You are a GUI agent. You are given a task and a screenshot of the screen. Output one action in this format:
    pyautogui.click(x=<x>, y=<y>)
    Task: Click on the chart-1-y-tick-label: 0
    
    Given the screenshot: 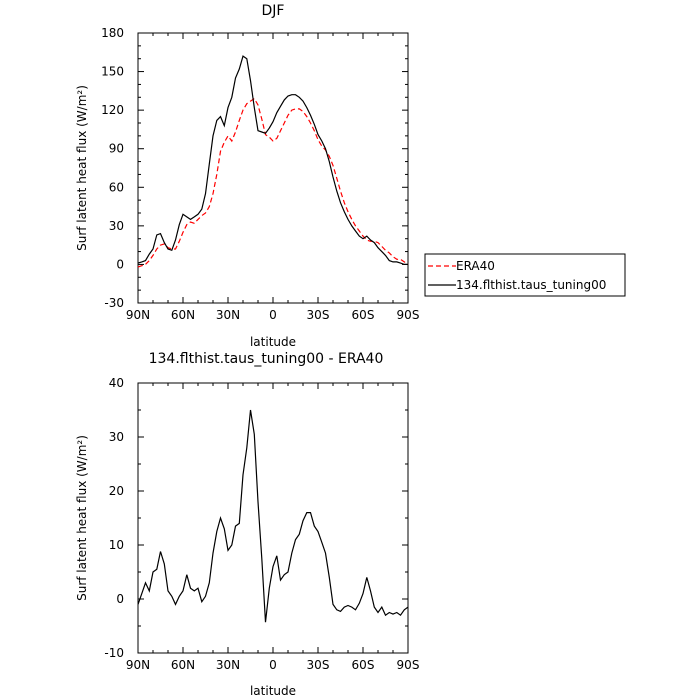 What is the action you would take?
    pyautogui.click(x=120, y=264)
    